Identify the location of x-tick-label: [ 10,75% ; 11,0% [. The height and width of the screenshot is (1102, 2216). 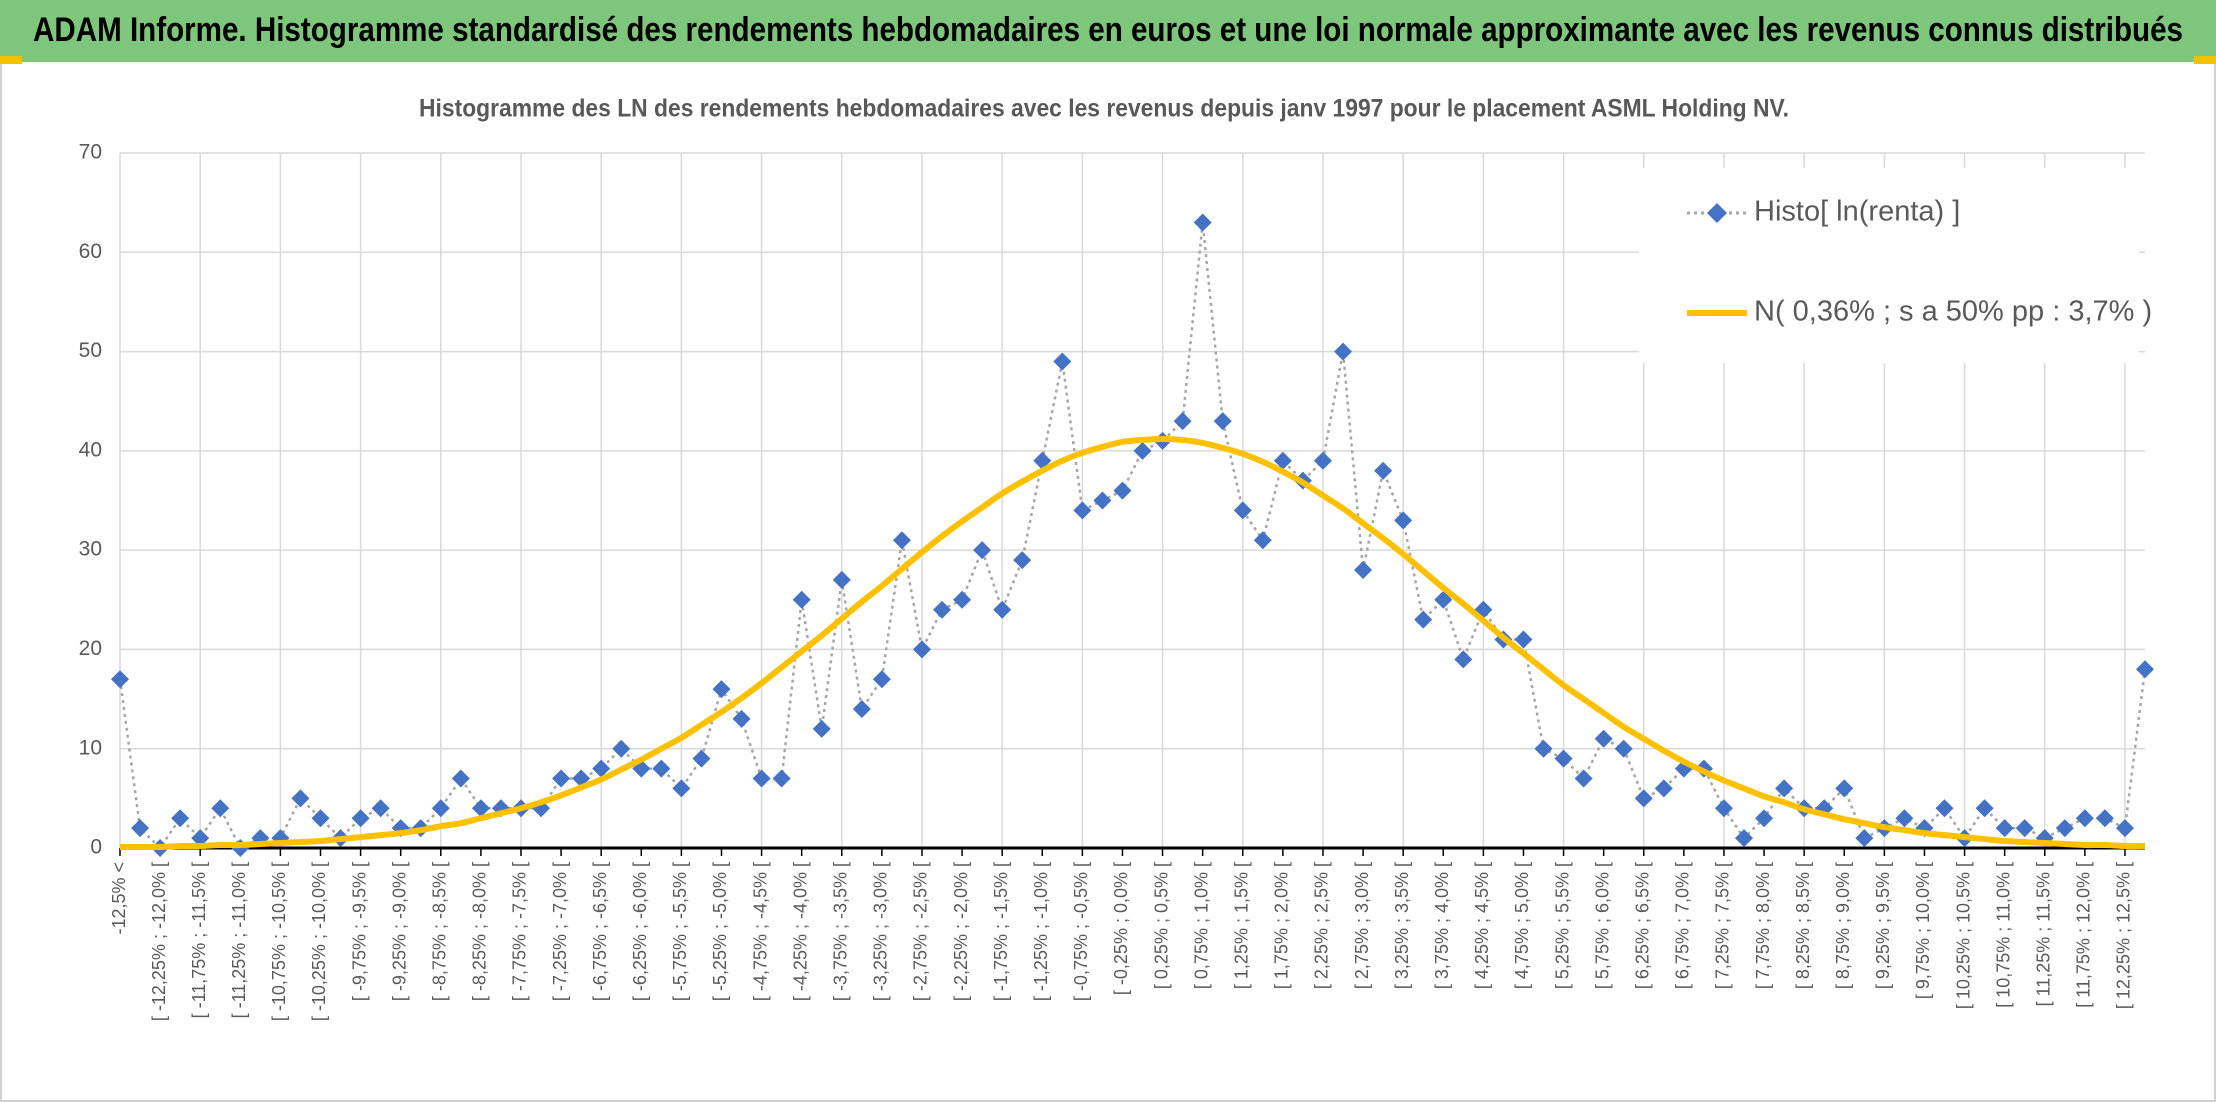
(2003, 935).